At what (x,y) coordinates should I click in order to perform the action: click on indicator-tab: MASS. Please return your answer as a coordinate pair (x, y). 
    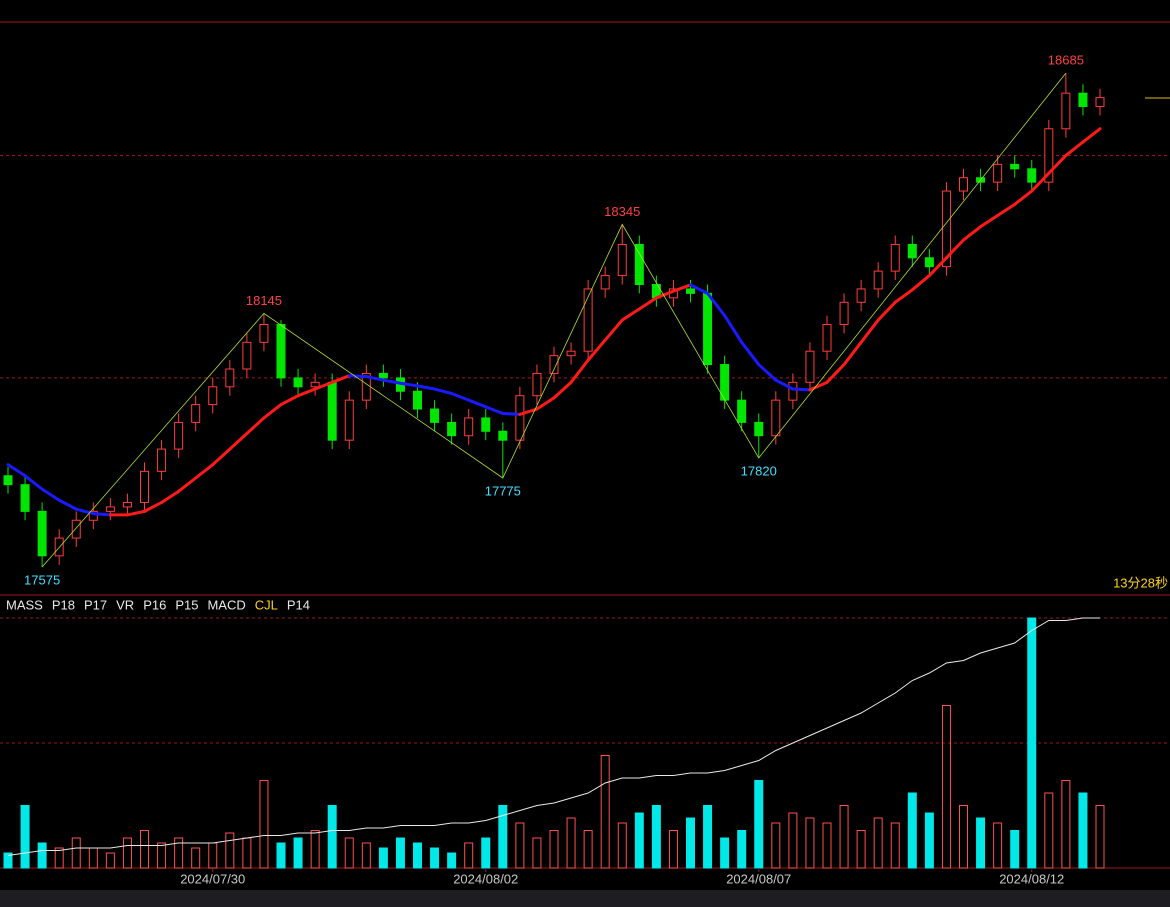
    Looking at the image, I should click on (24, 604).